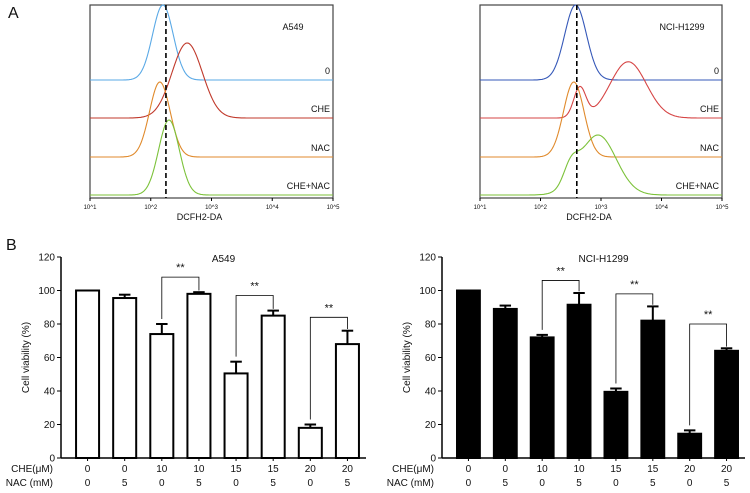 The height and width of the screenshot is (493, 750). I want to click on bar-chart-title: A549, so click(224, 259).